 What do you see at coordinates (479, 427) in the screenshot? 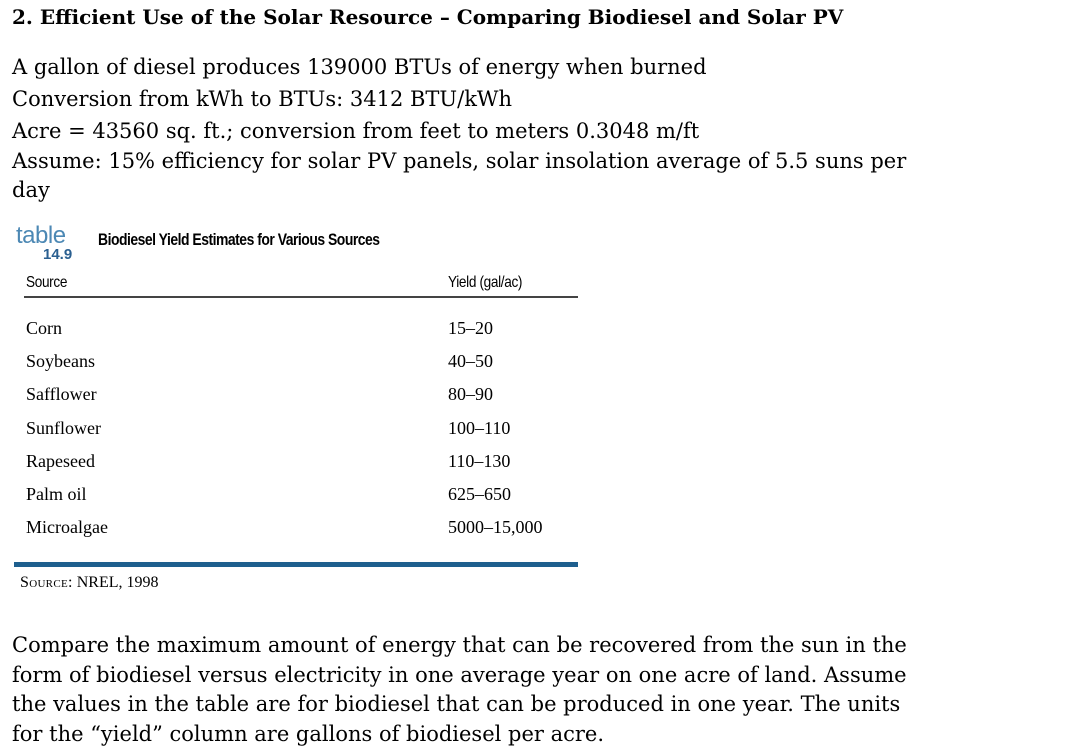
I see `yield-cell: 100–110` at bounding box center [479, 427].